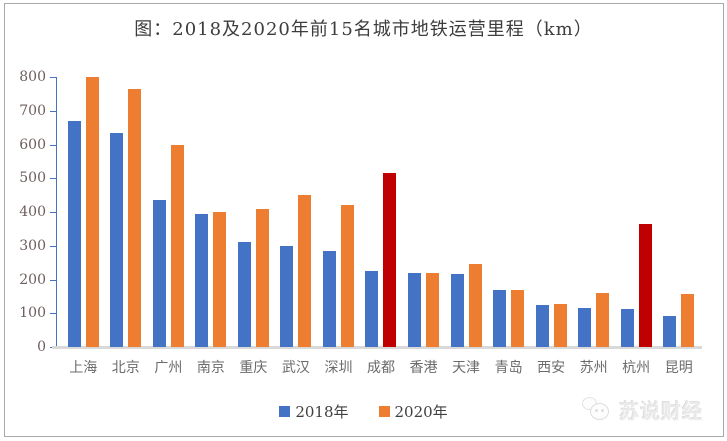 Image resolution: width=727 pixels, height=441 pixels. What do you see at coordinates (661, 411) in the screenshot?
I see `watermark-text: 苏说财经` at bounding box center [661, 411].